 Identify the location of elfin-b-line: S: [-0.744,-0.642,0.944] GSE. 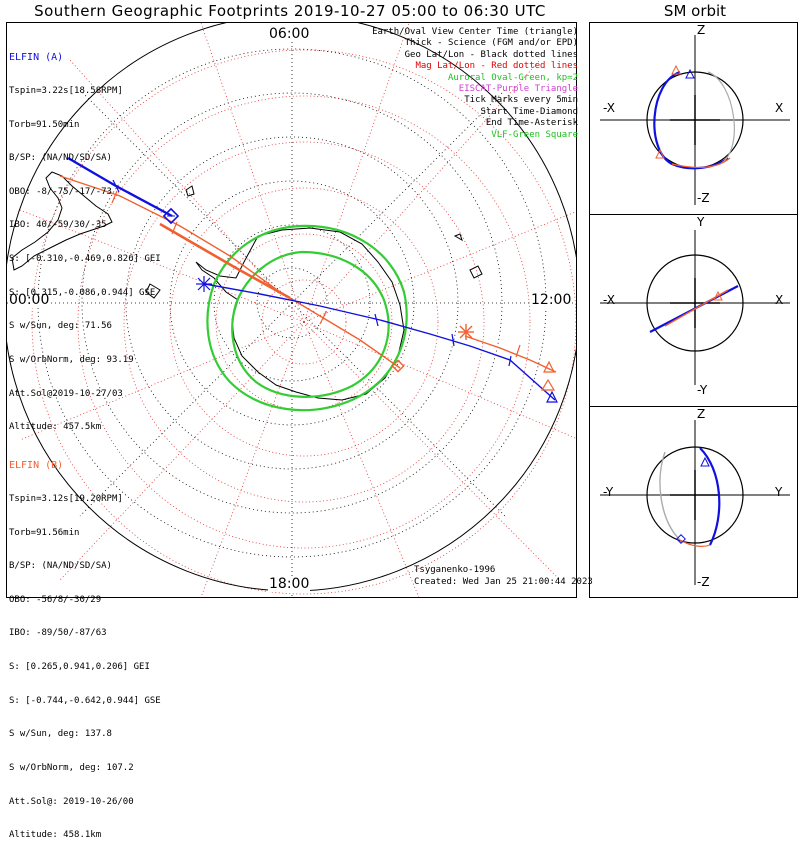
(85, 700).